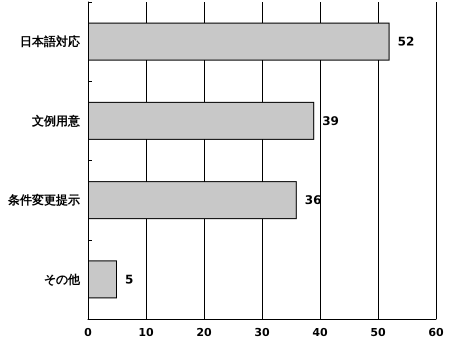 The width and height of the screenshot is (450, 349). I want to click on y-tick-label: 日本語対応, so click(50, 41).